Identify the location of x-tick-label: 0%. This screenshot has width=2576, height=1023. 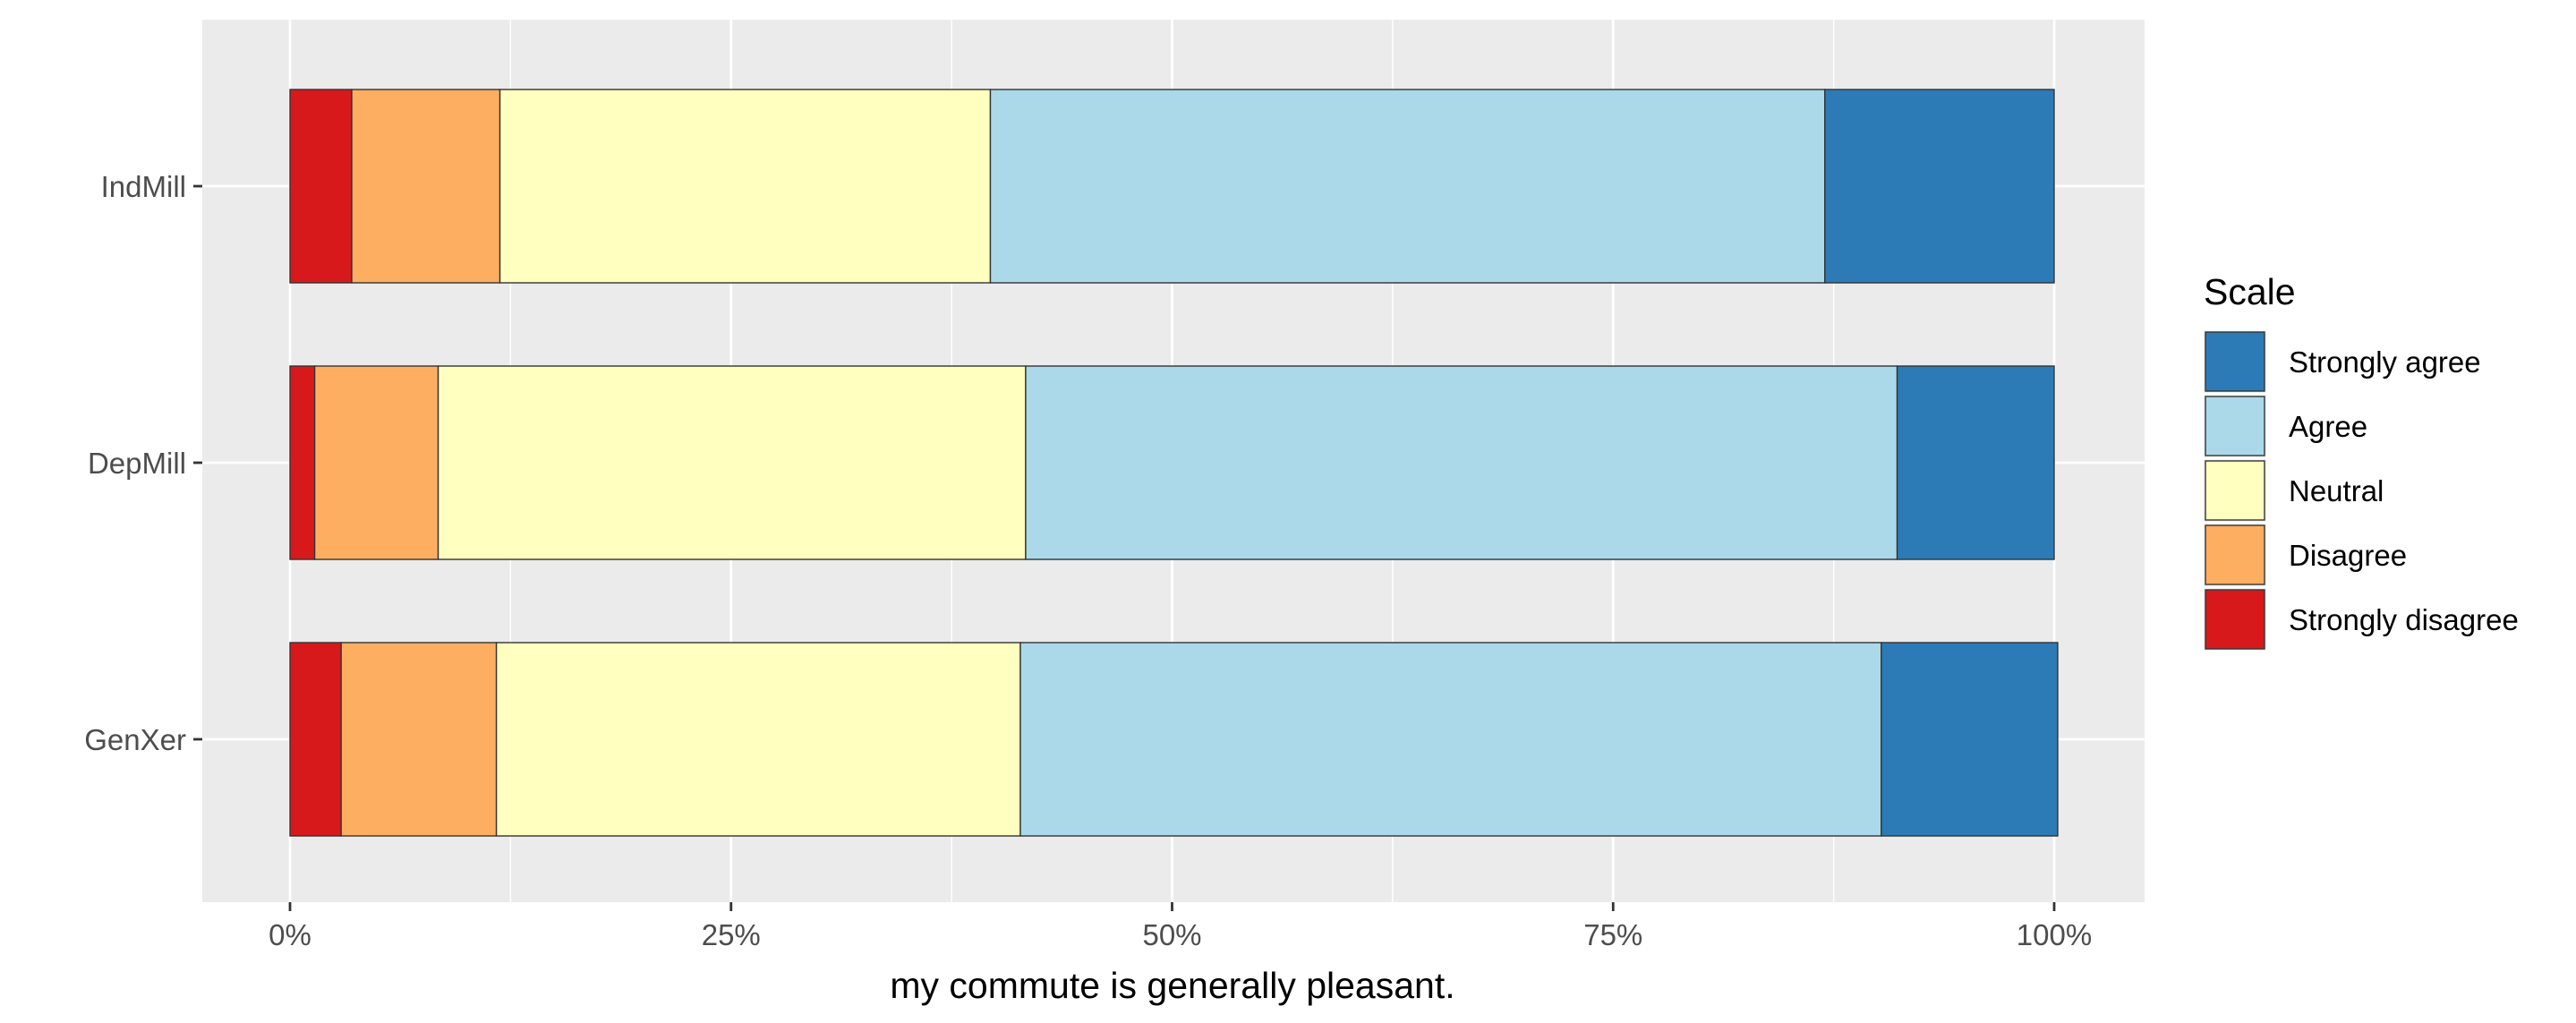
(290, 934).